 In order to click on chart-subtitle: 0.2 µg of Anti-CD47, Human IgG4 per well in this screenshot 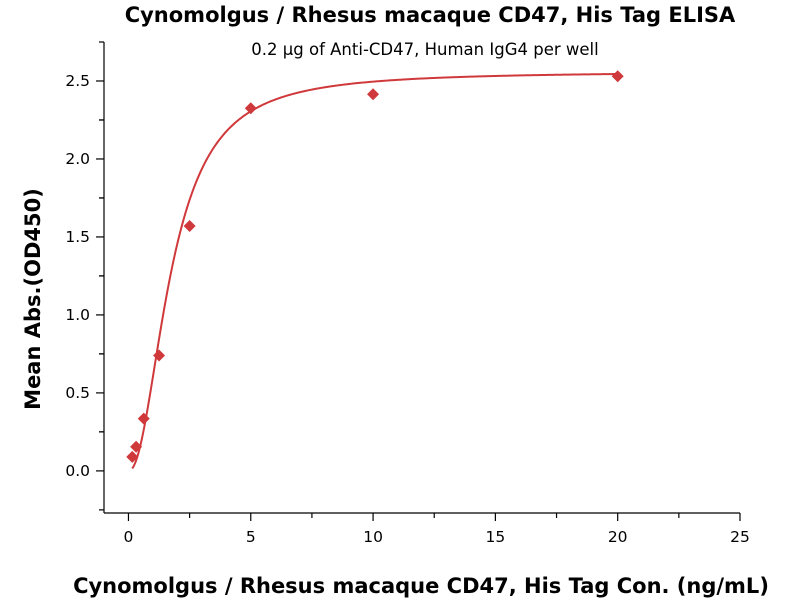, I will do `click(424, 49)`.